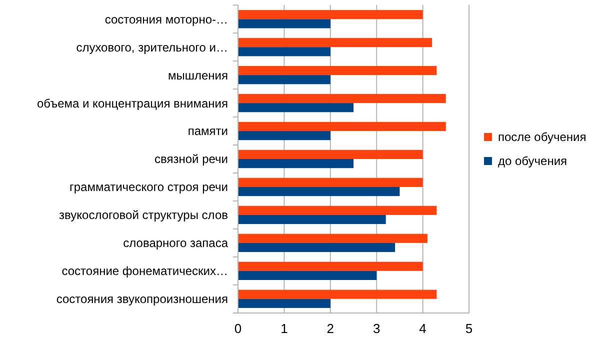 The image size is (607, 341). Describe the element at coordinates (208, 131) in the screenshot. I see `y-tick-label: памяти` at that location.